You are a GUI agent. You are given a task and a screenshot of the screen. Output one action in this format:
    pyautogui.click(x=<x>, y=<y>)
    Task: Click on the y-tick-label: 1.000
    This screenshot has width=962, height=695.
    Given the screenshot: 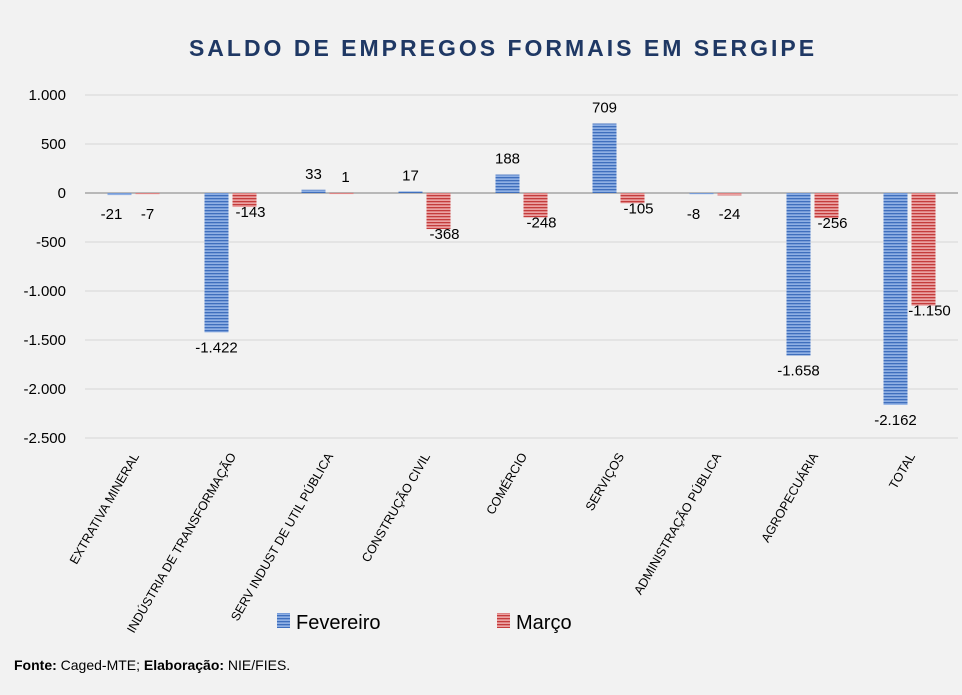 What is the action you would take?
    pyautogui.click(x=47, y=95)
    